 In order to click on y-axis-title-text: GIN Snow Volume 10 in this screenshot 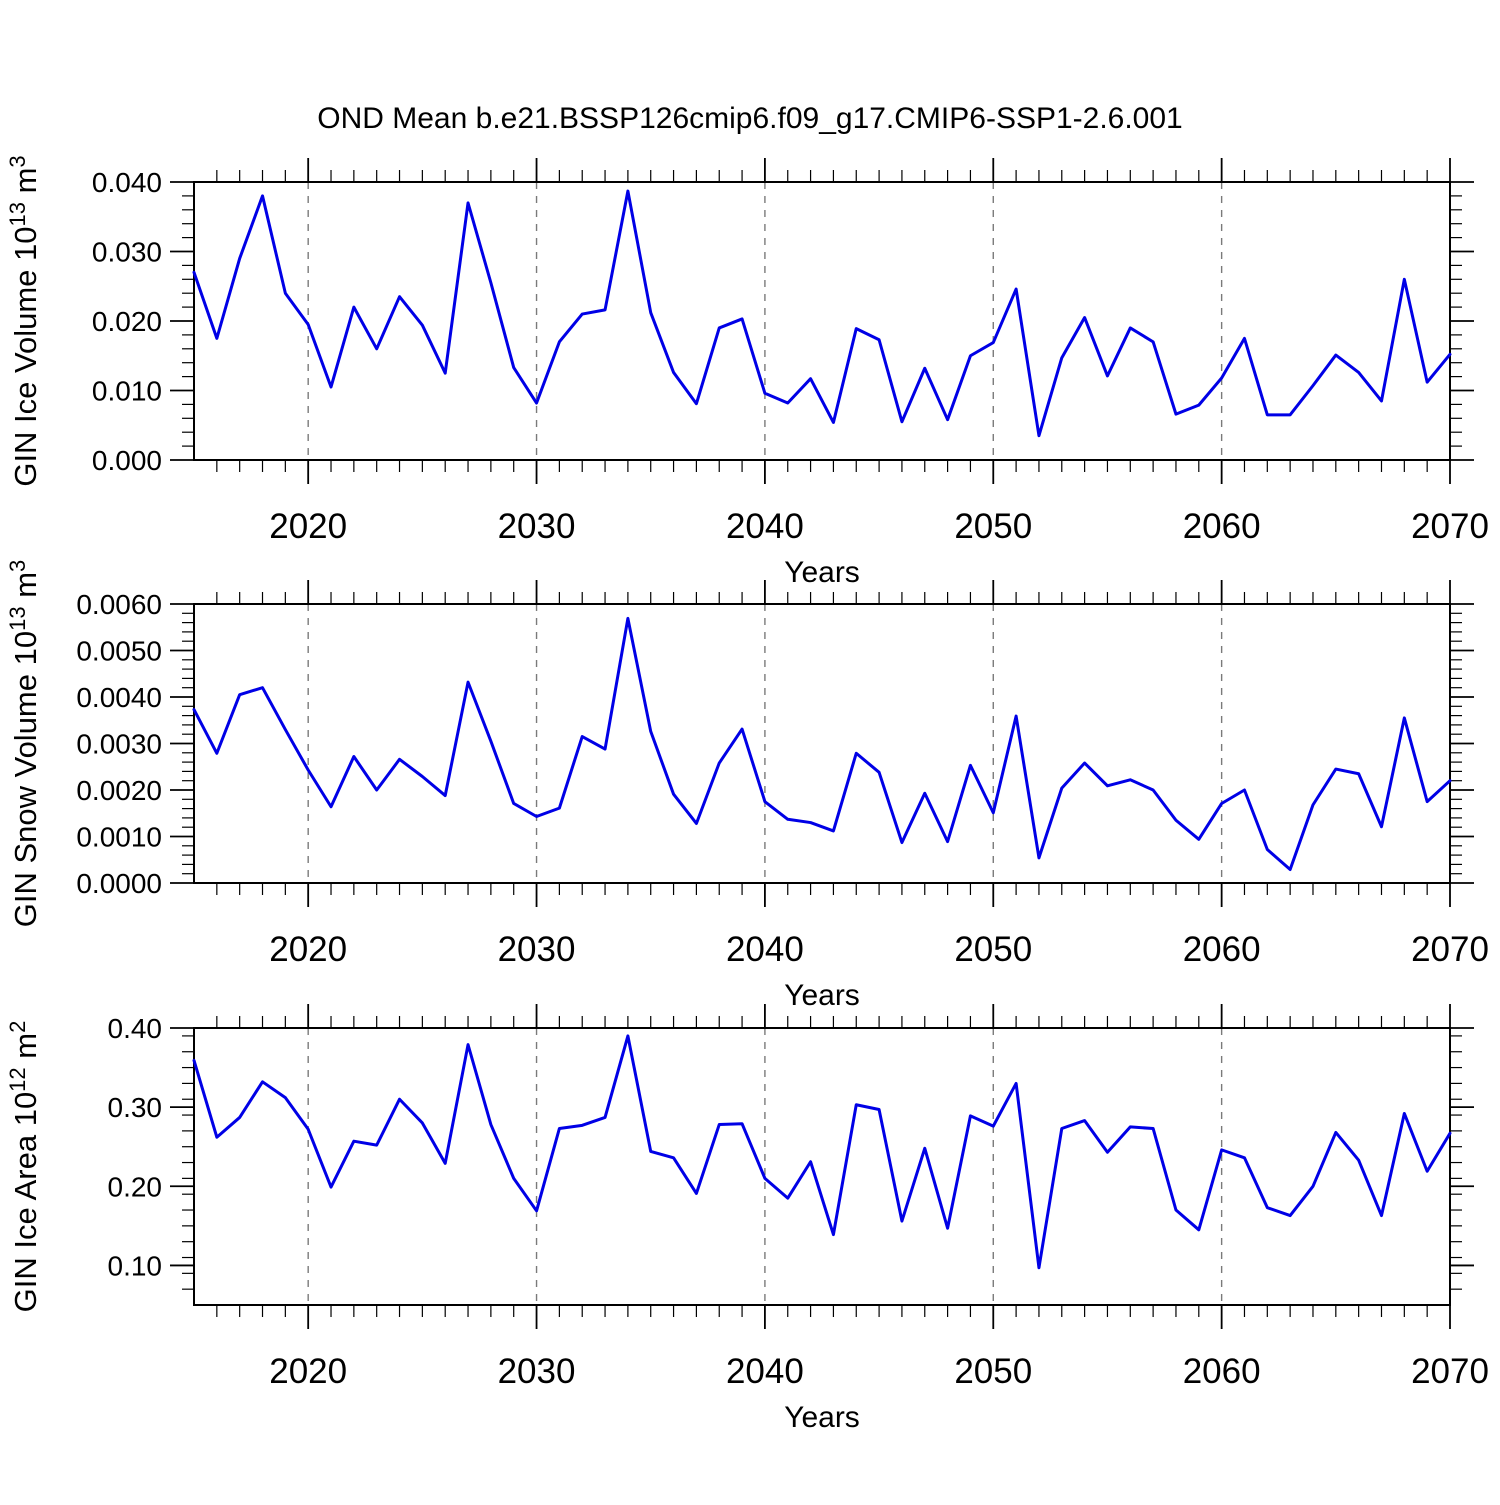, I will do `click(25, 779)`.